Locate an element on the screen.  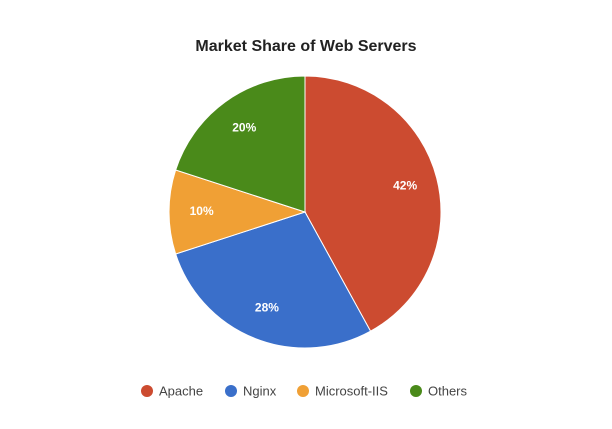
legend-label: Nginx is located at coordinates (260, 390).